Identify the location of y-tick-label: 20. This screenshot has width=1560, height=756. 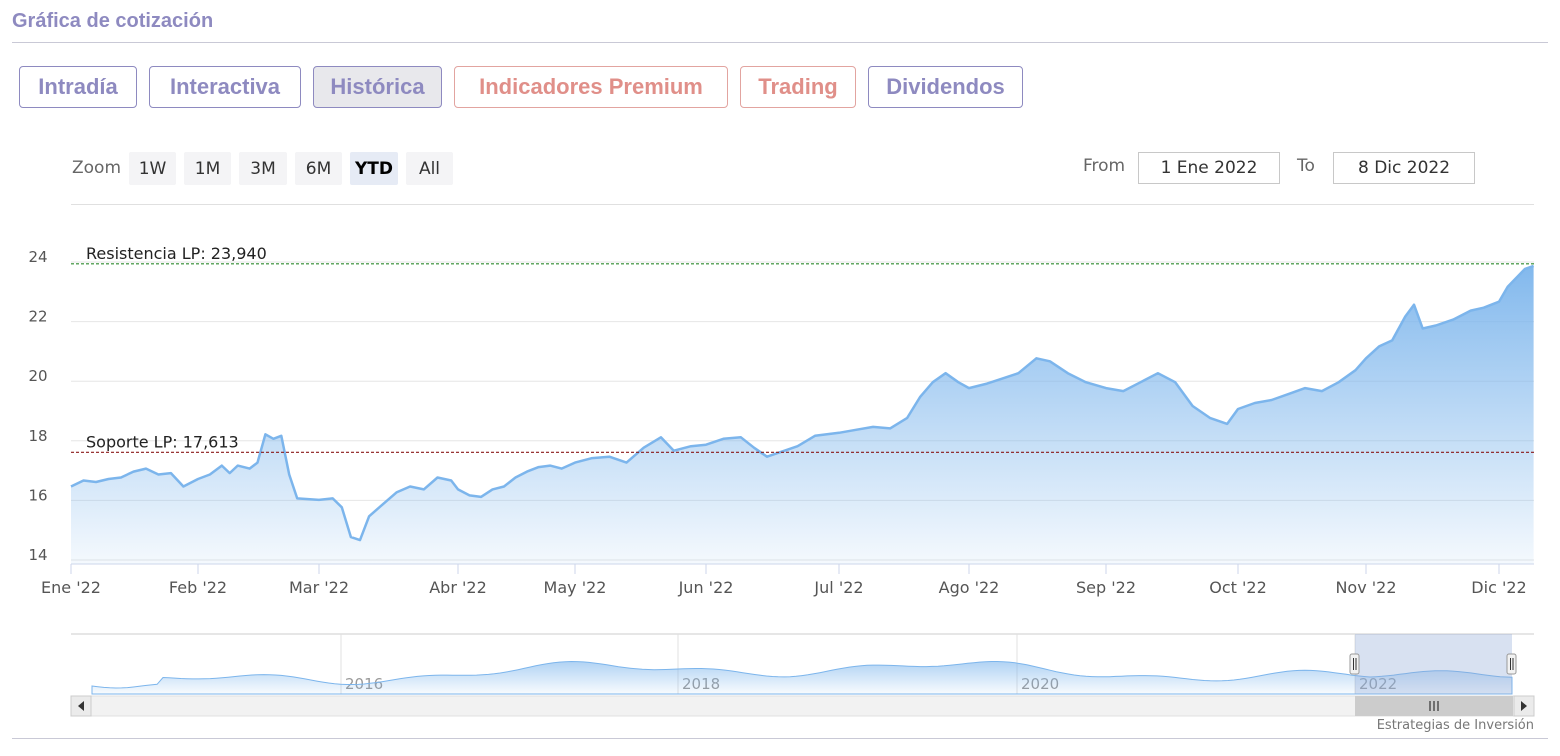
(37, 376).